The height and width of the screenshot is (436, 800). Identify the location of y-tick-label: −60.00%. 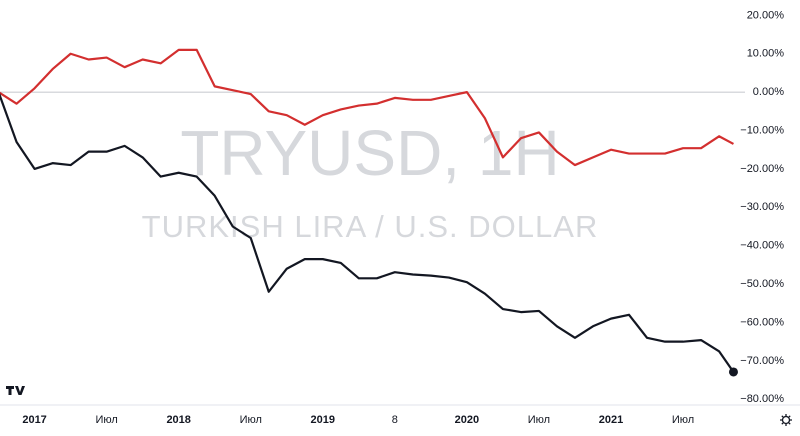
(762, 322).